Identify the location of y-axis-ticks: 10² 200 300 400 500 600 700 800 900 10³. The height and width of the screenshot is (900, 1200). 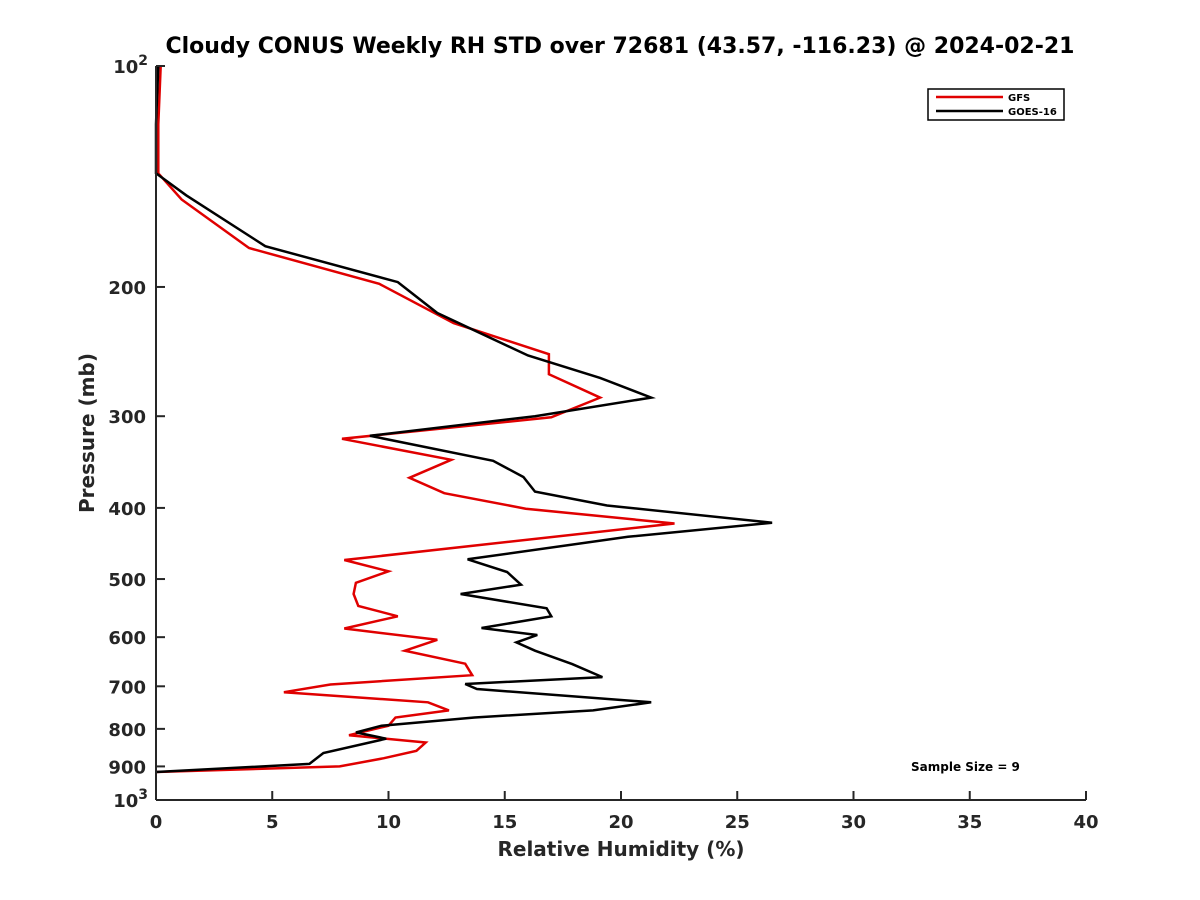
(136, 432).